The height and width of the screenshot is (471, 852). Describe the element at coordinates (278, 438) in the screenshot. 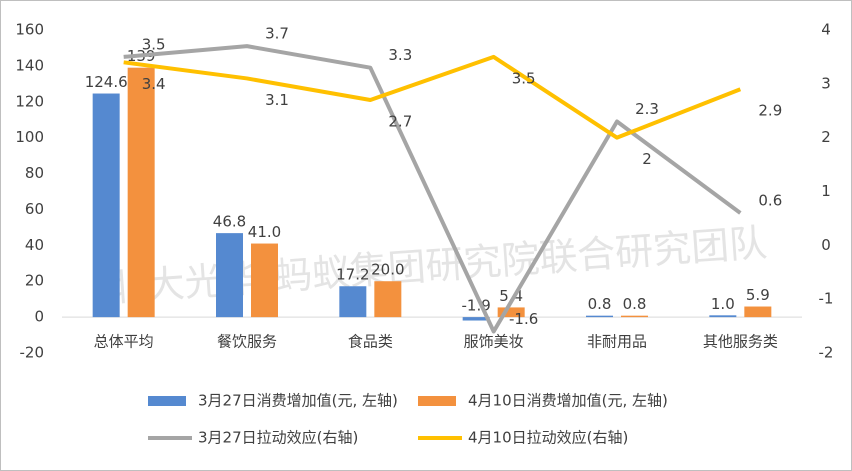

I see `legend-label: 3月27日拉动效应(右轴)` at that location.